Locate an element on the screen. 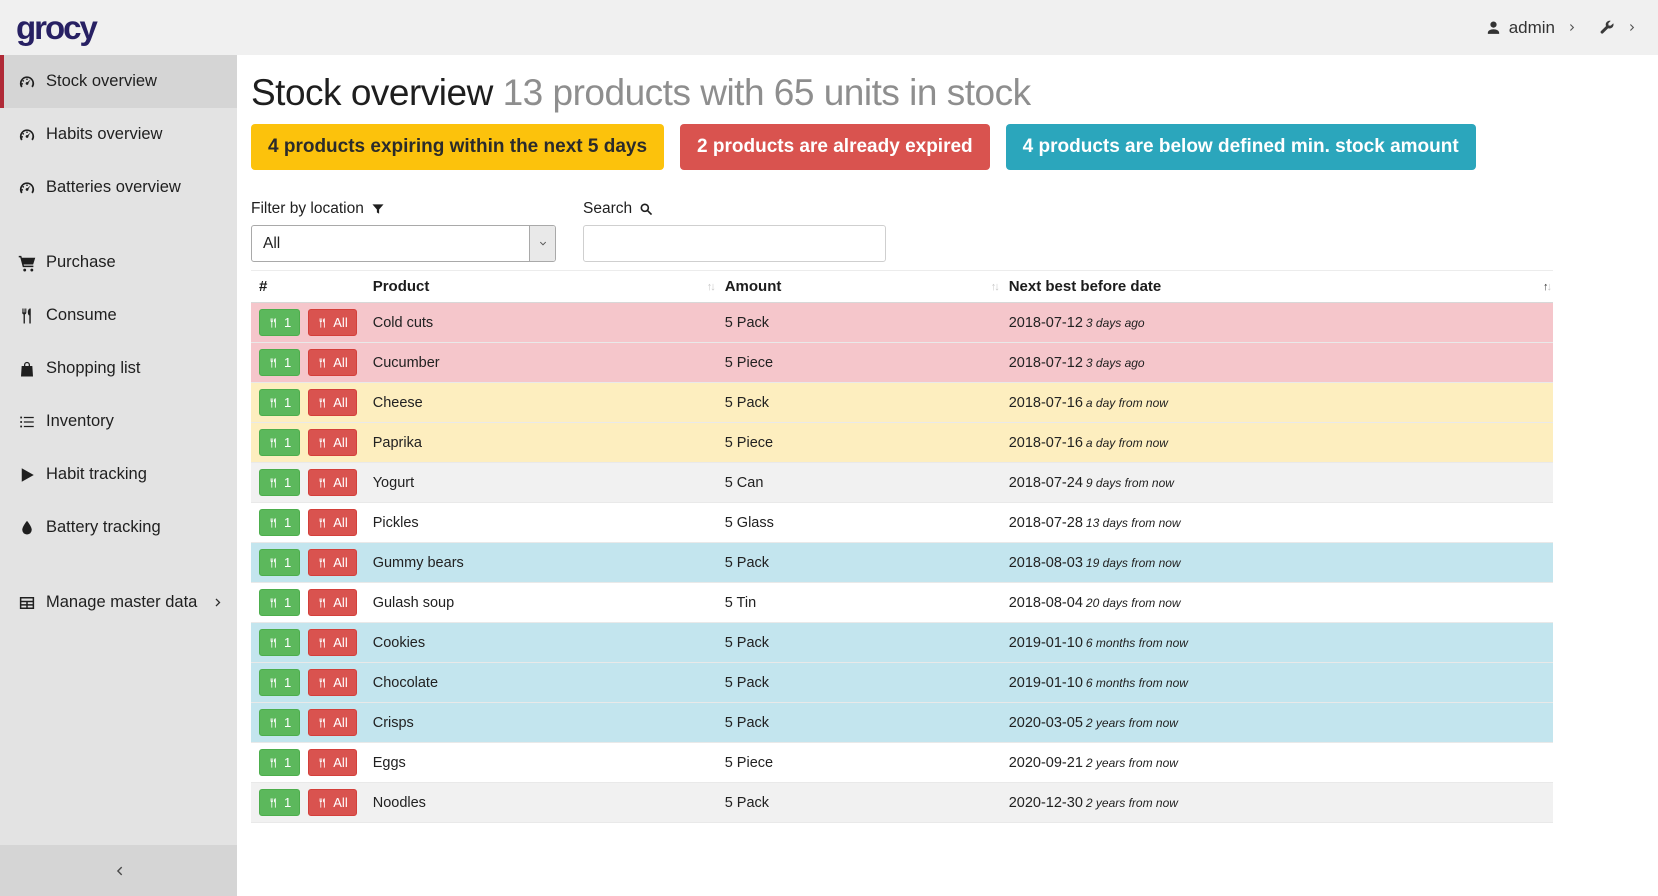  column-header: Next best before date ↑↓ is located at coordinates (1276, 286).